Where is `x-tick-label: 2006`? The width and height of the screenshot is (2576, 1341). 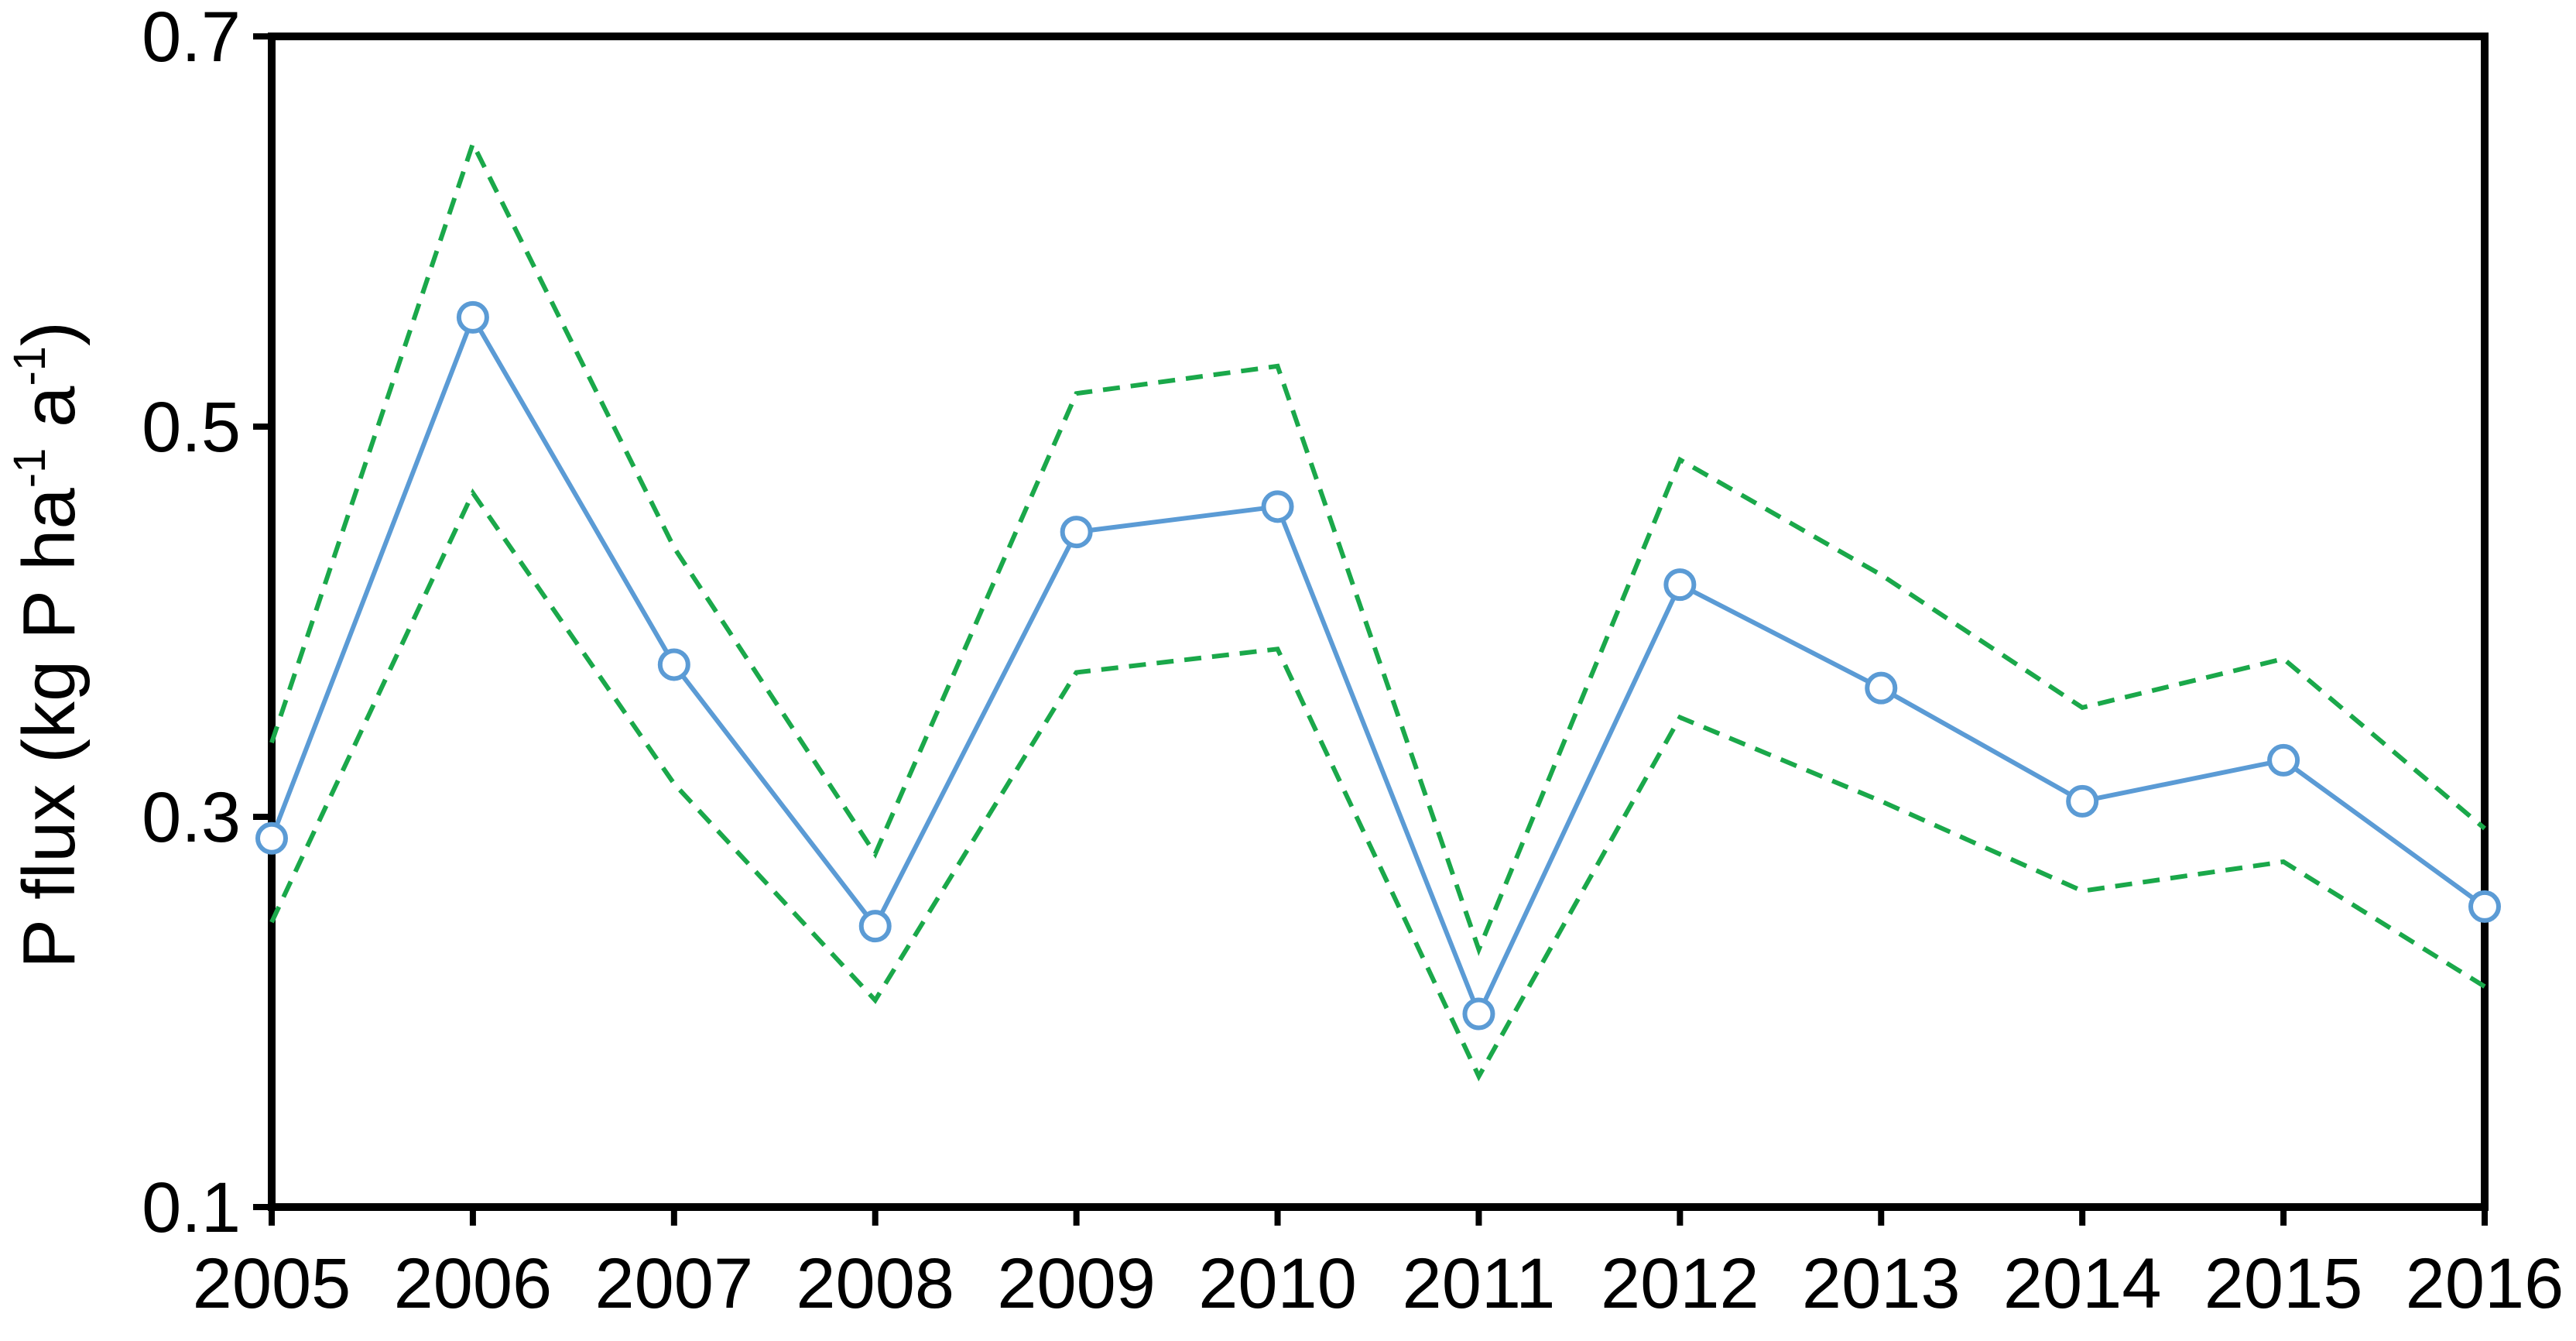 x-tick-label: 2006 is located at coordinates (473, 1283).